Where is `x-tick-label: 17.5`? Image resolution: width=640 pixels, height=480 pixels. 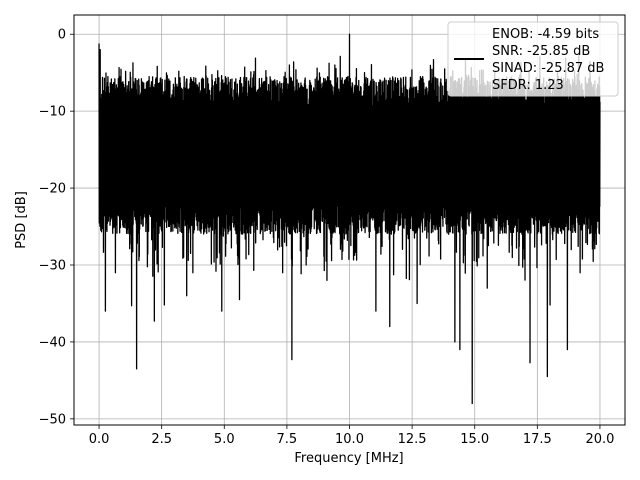 x-tick-label: 17.5 is located at coordinates (537, 439).